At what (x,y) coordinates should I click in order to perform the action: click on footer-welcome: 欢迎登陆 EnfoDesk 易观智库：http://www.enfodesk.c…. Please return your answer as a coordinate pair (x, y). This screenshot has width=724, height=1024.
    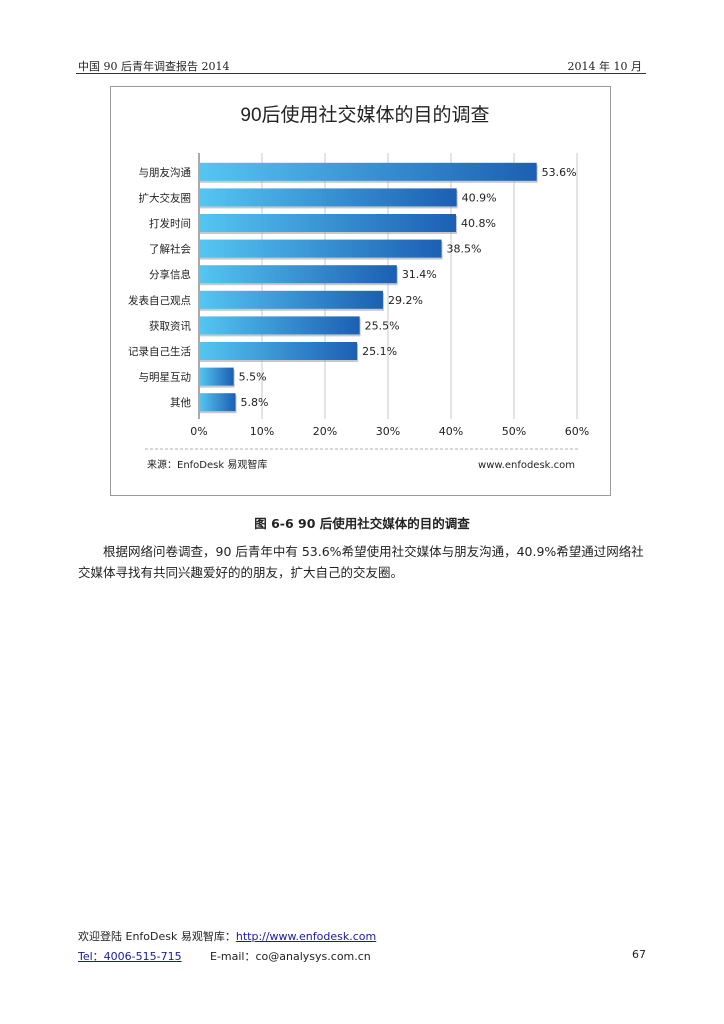
    Looking at the image, I should click on (227, 936).